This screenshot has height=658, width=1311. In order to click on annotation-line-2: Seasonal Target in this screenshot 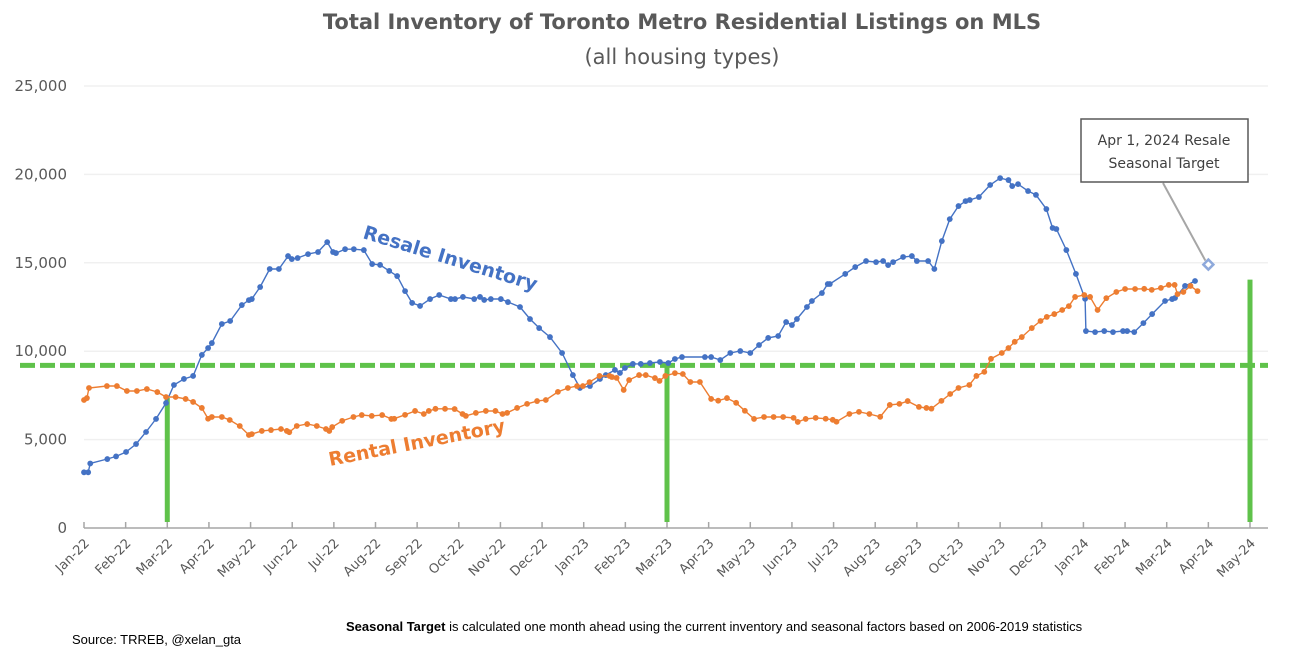, I will do `click(1164, 164)`.